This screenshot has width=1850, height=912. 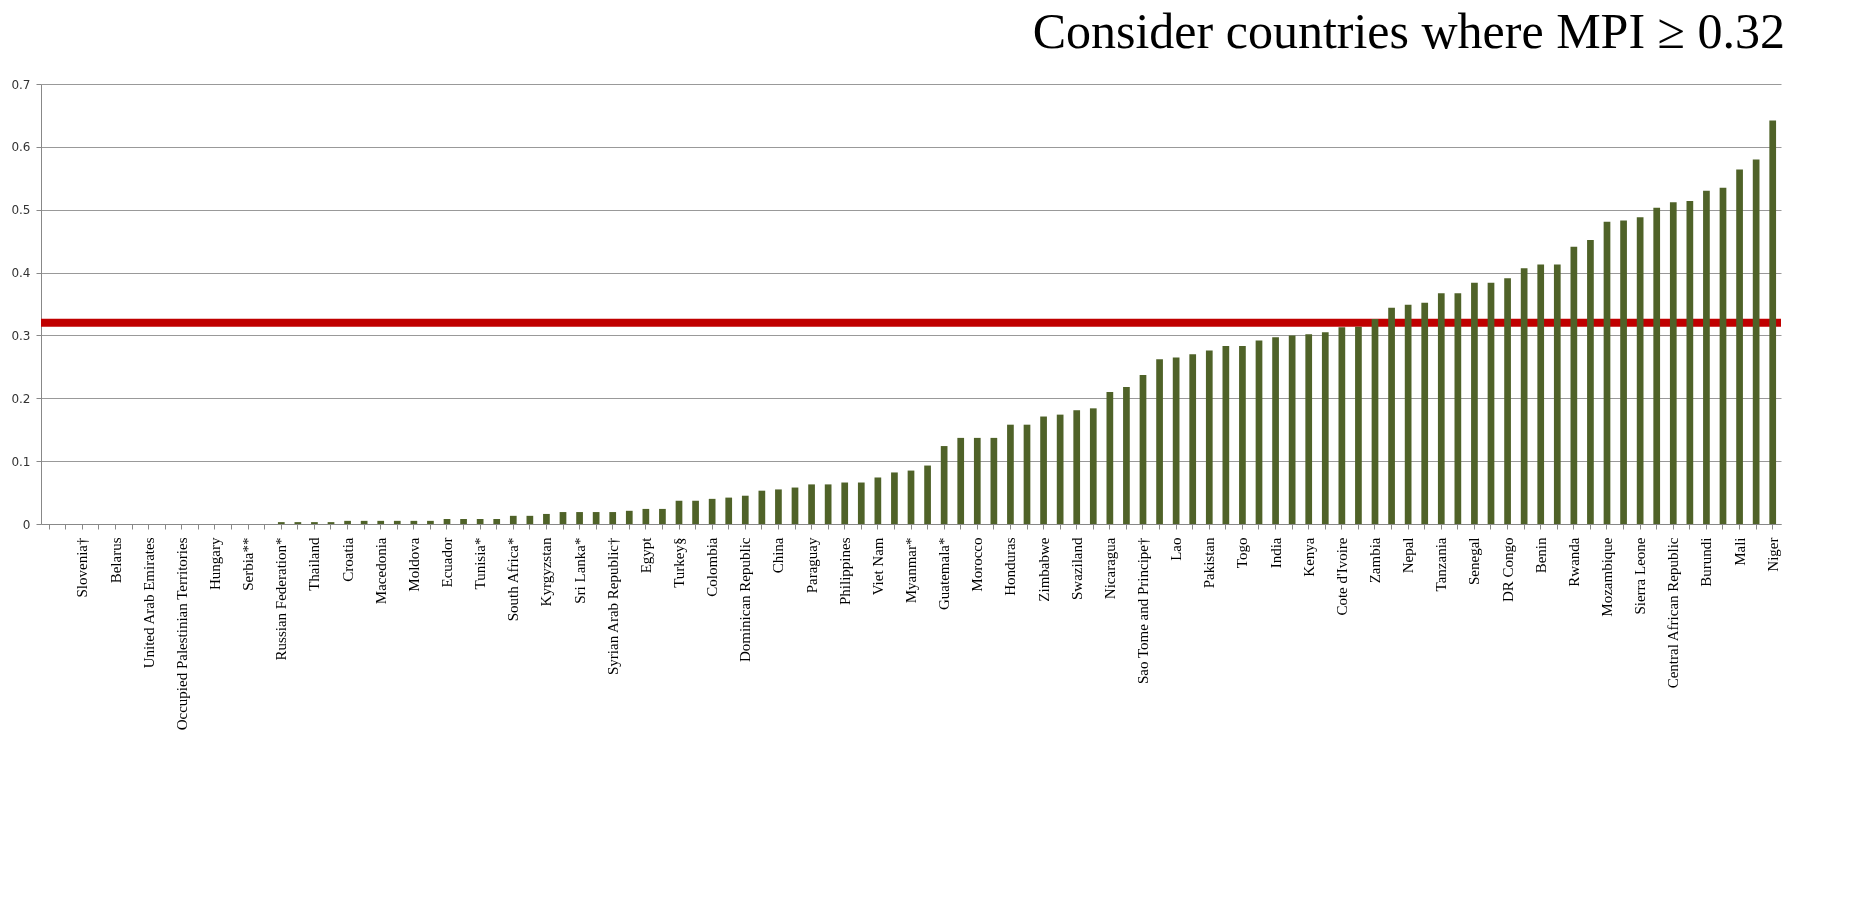 What do you see at coordinates (1043, 569) in the screenshot?
I see `x-tick-label: Zimbabwe` at bounding box center [1043, 569].